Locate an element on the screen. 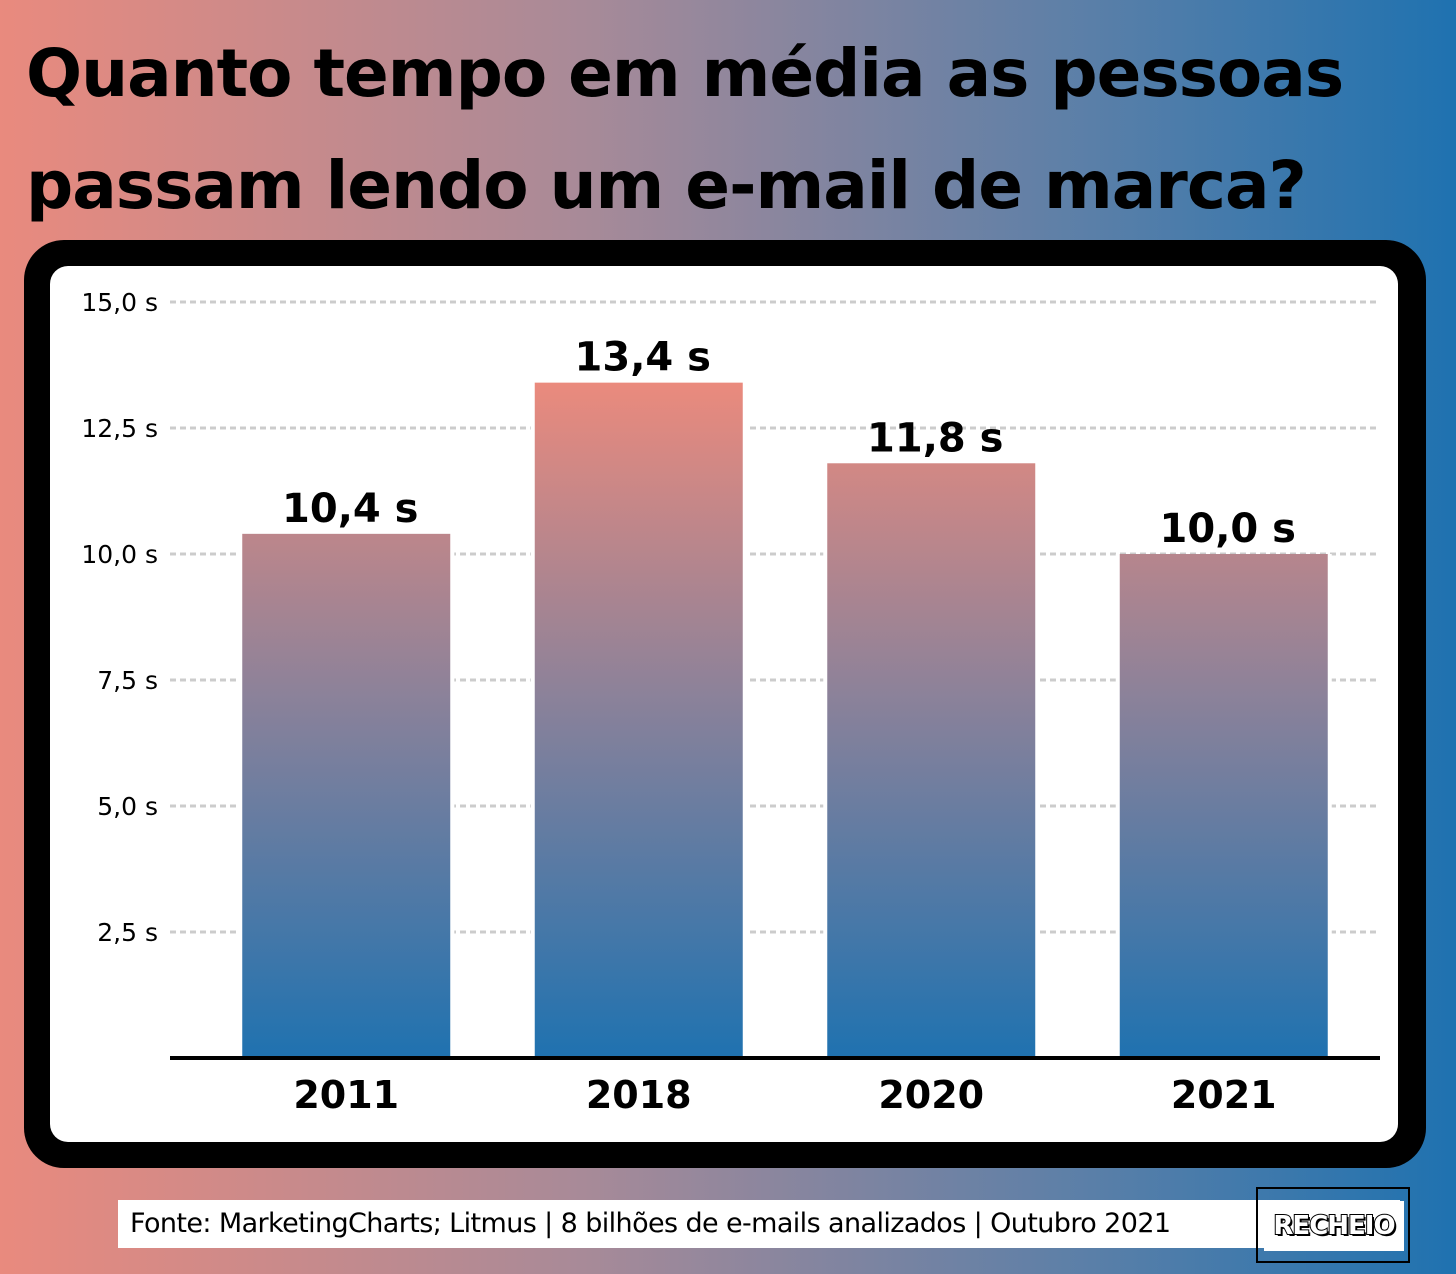  y-tick-label: 2,5 s is located at coordinates (127, 932).